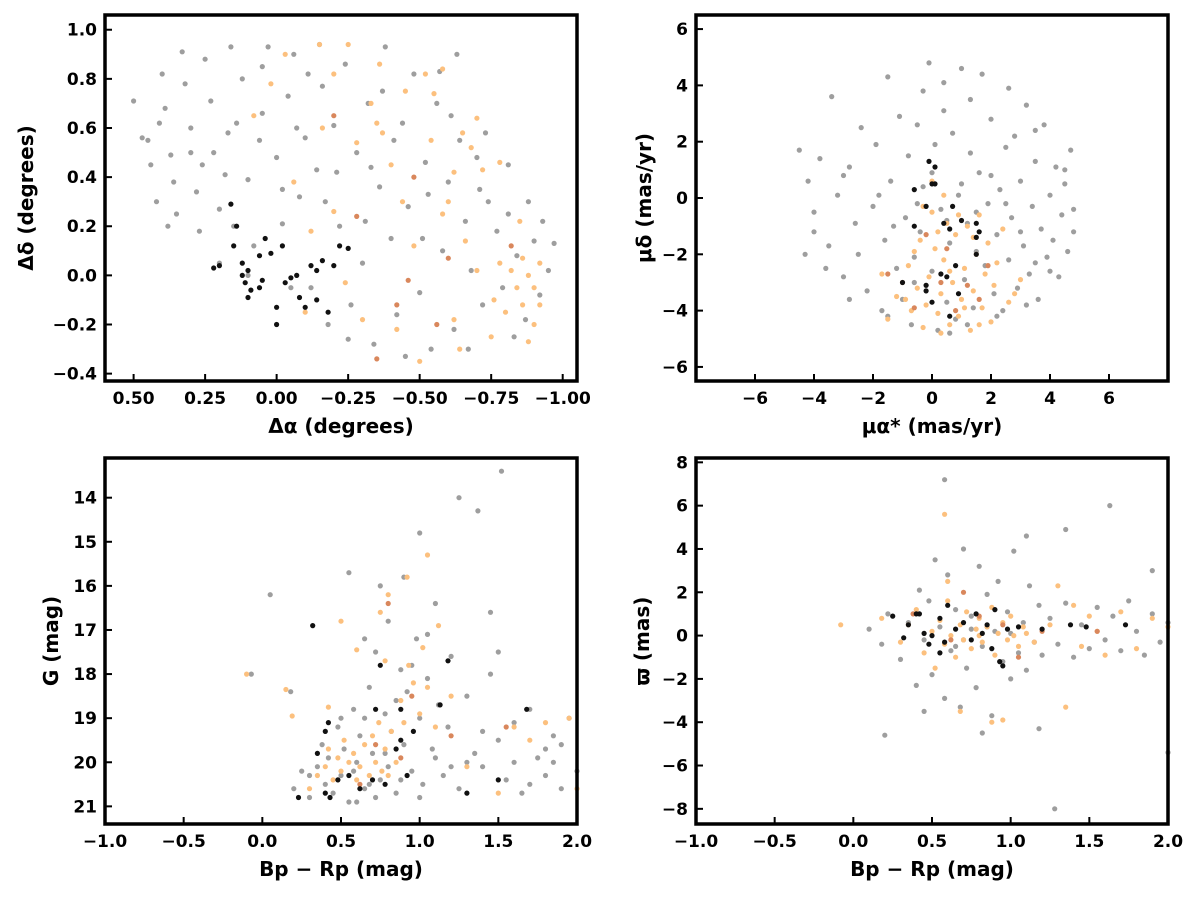 The image size is (1200, 900). What do you see at coordinates (205, 399) in the screenshot?
I see `sky-x-tick-label: 0.25` at bounding box center [205, 399].